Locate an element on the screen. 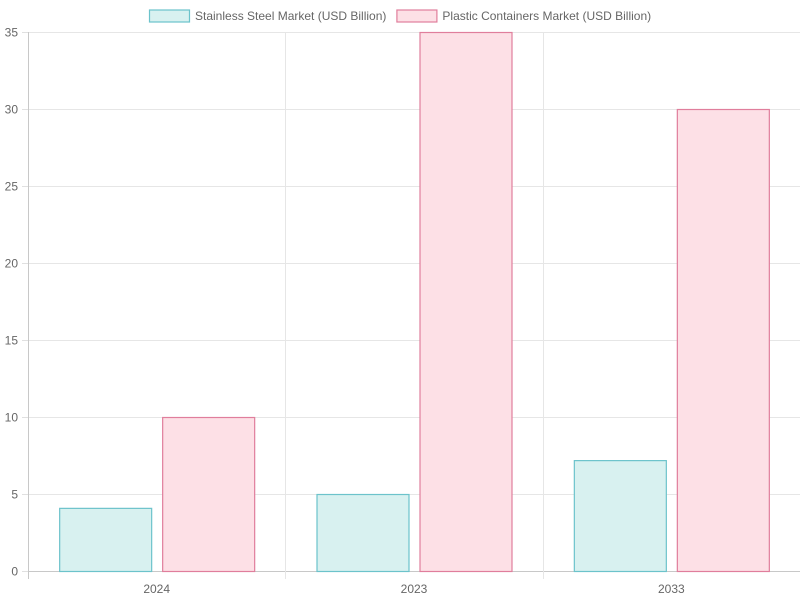 Image resolution: width=800 pixels, height=605 pixels. legend-label: Stainless Steel Market (USD Billion) is located at coordinates (290, 16).